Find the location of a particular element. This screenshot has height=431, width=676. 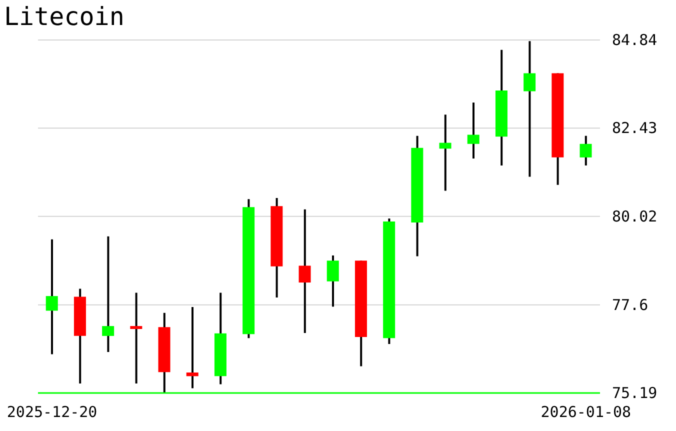

chart-title: Litecoin is located at coordinates (64, 16).